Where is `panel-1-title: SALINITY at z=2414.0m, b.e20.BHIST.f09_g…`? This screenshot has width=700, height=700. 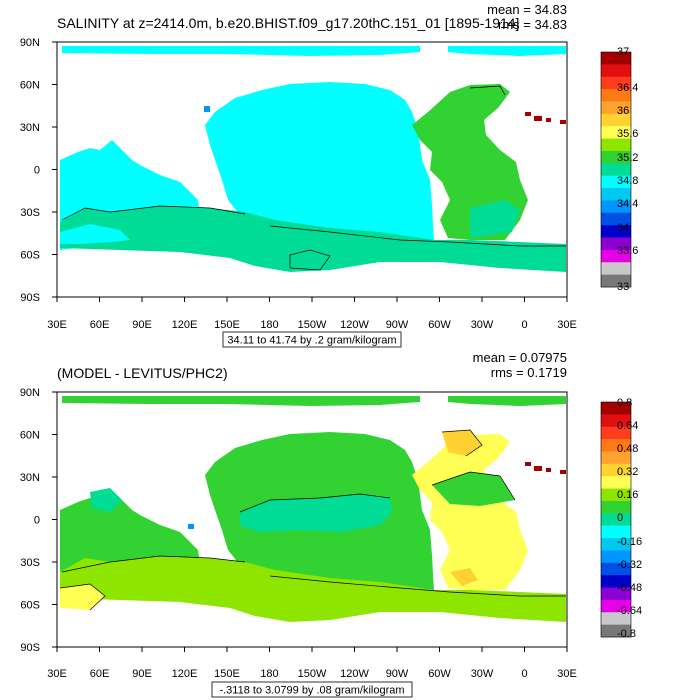
panel-1-title: SALINITY at z=2414.0m, b.e20.BHIST.f09_g… is located at coordinates (288, 23).